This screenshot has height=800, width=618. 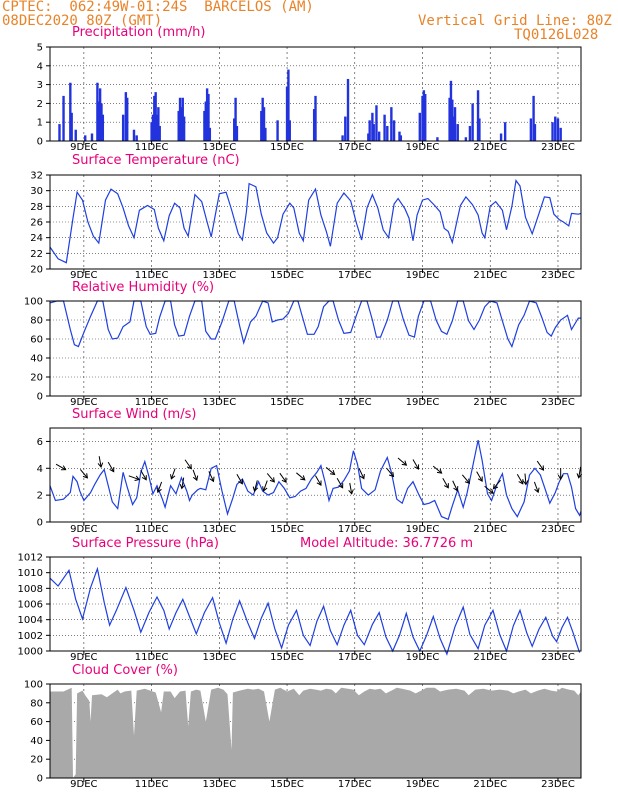 What do you see at coordinates (556, 35) in the screenshot?
I see `header-model-id: TQ0126L028` at bounding box center [556, 35].